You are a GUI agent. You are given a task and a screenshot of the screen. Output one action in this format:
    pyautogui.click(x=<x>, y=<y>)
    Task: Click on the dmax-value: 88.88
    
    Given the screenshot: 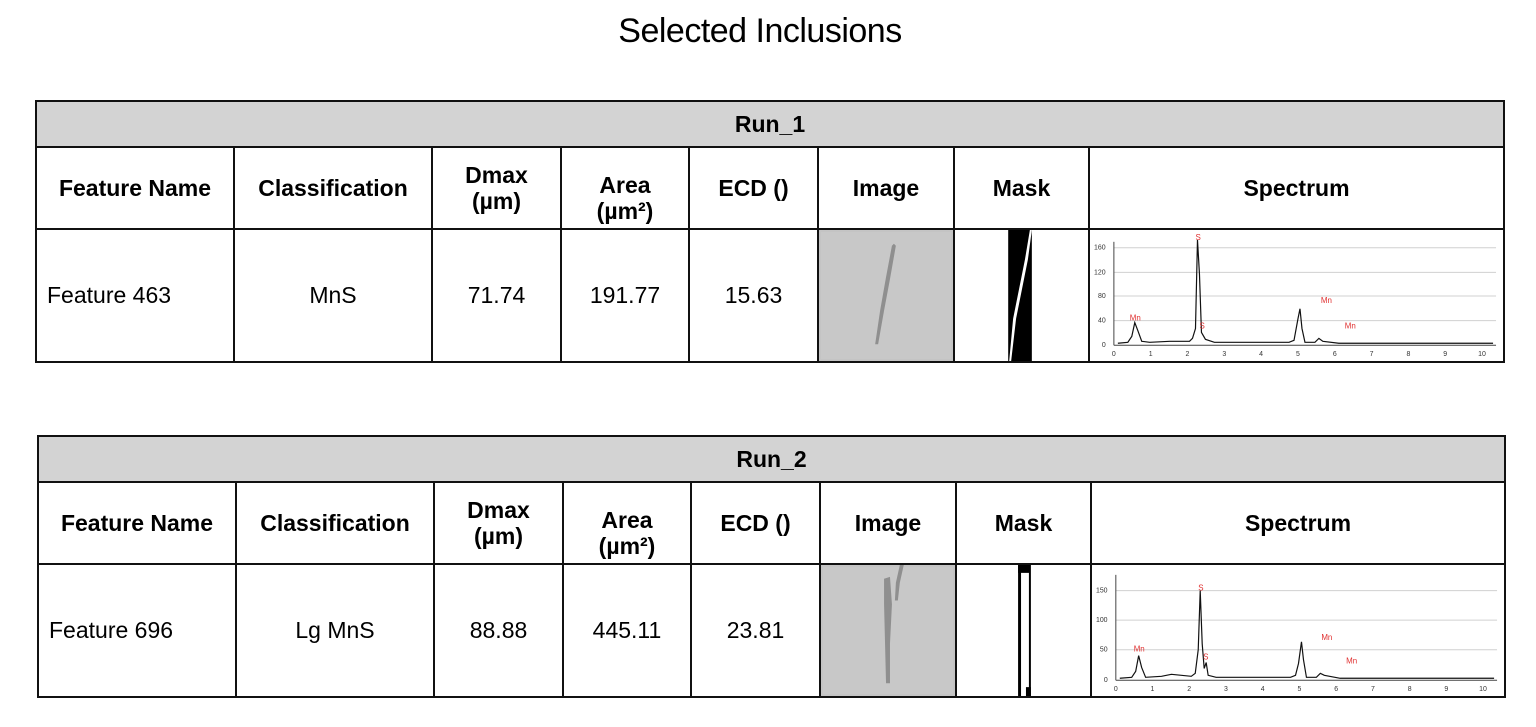 What is the action you would take?
    pyautogui.click(x=499, y=630)
    